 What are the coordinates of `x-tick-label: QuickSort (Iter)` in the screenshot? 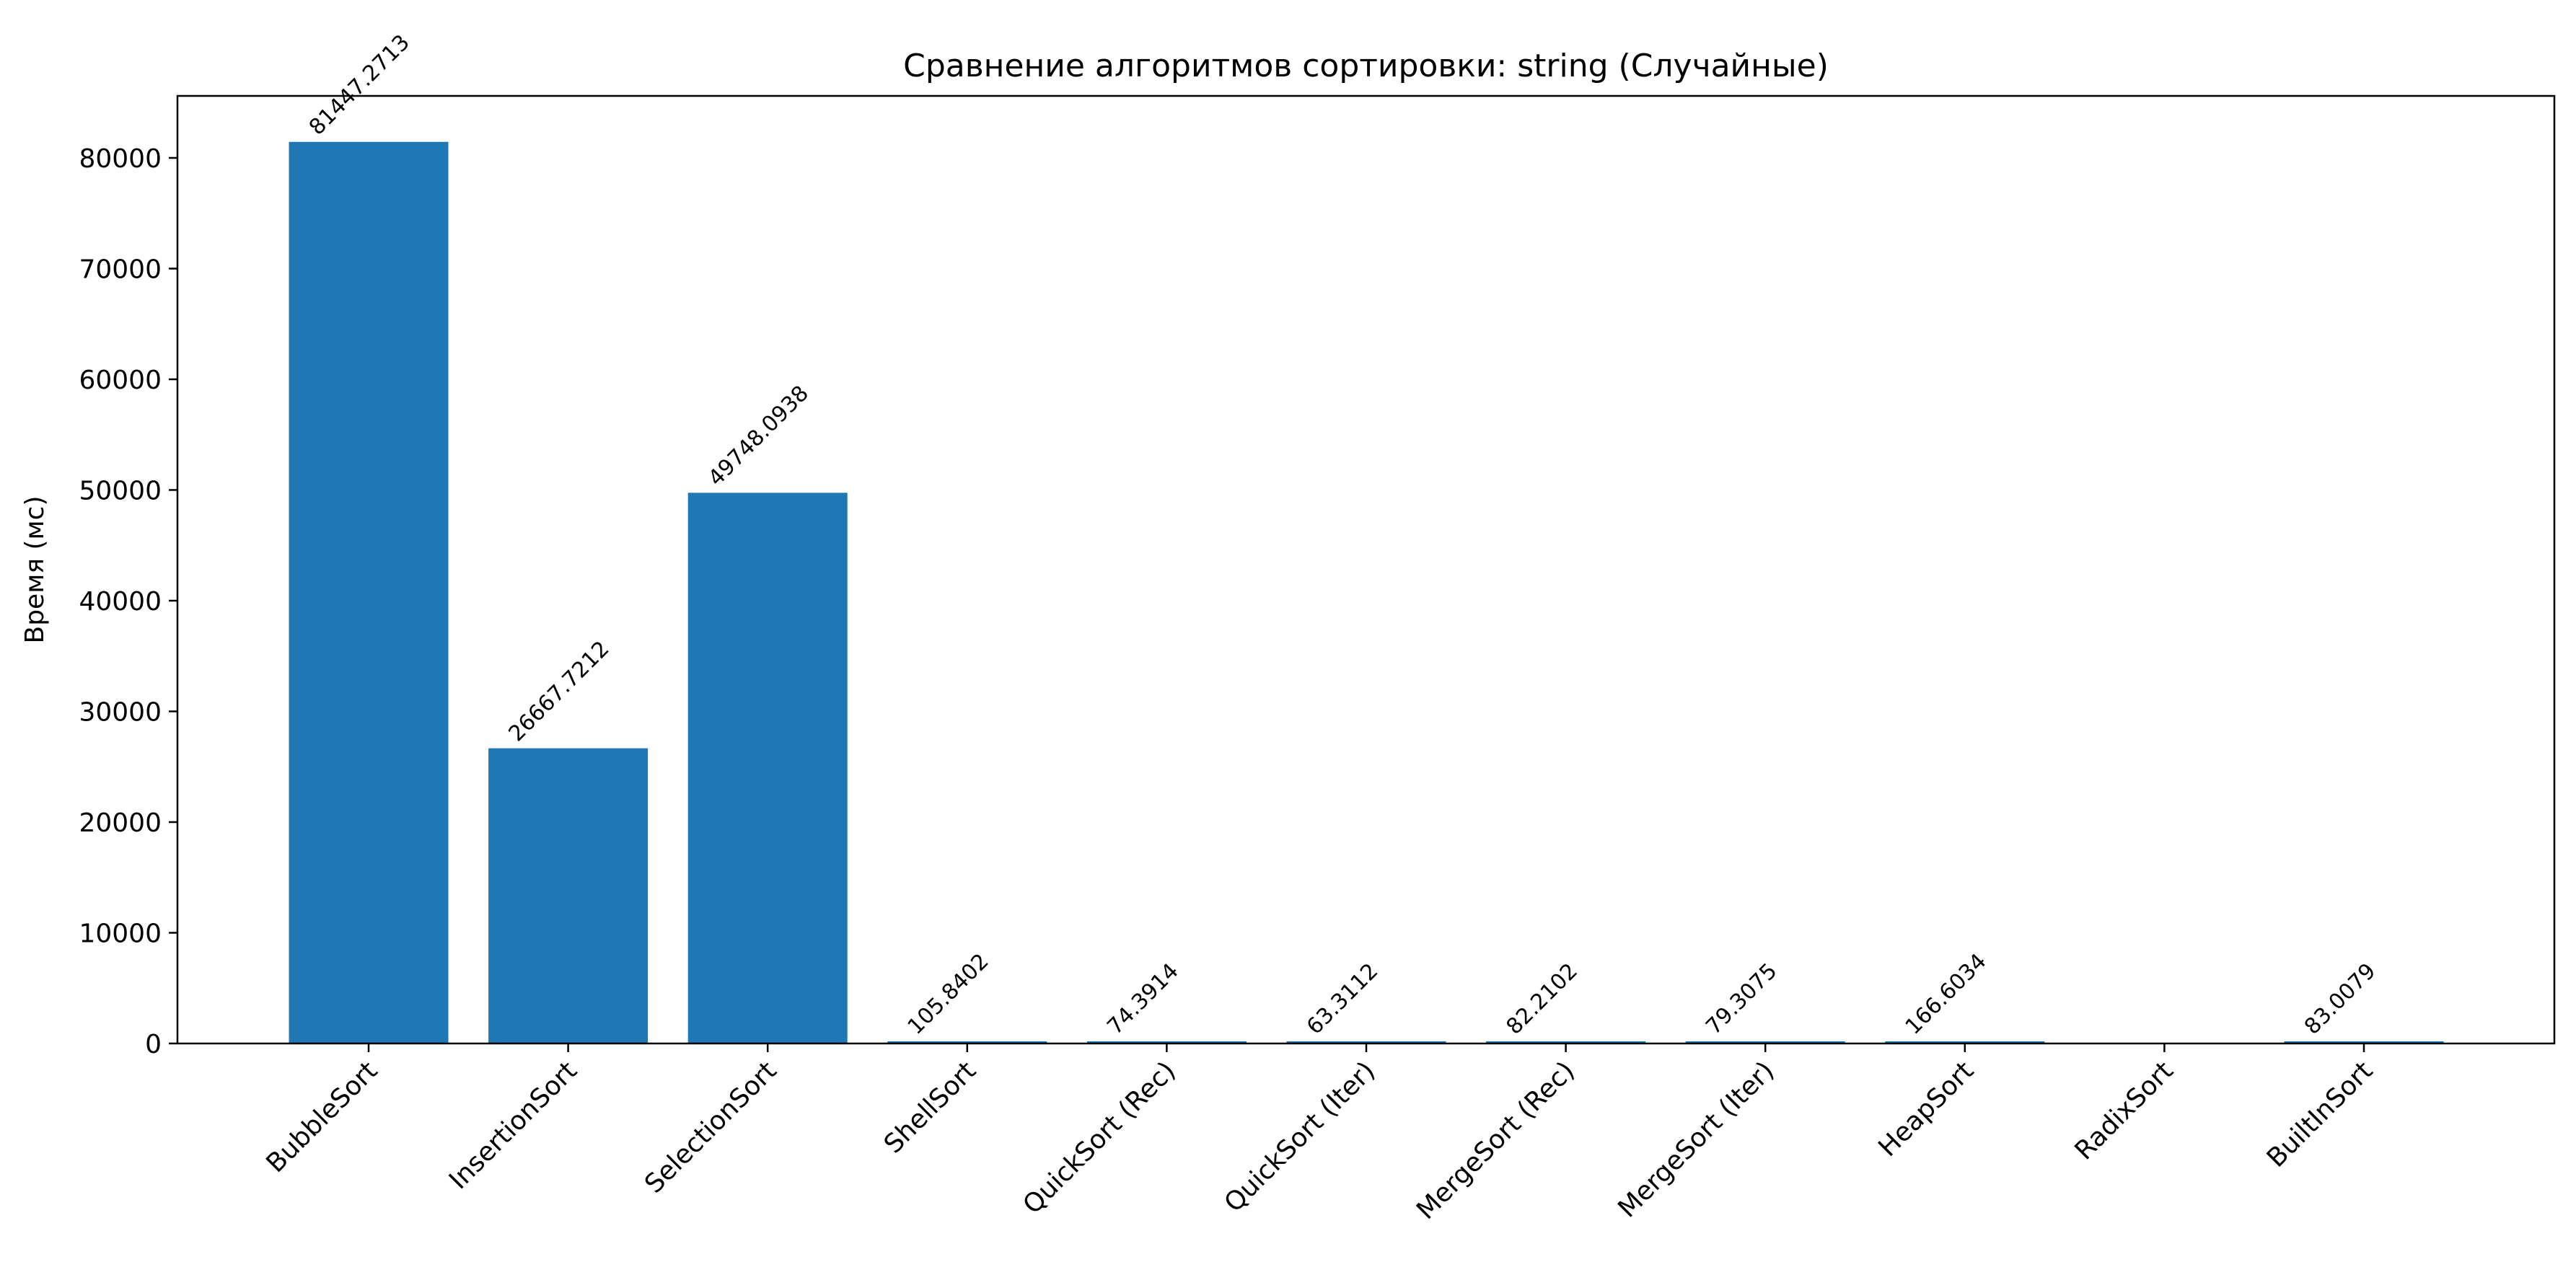 It's located at (1300, 1137).